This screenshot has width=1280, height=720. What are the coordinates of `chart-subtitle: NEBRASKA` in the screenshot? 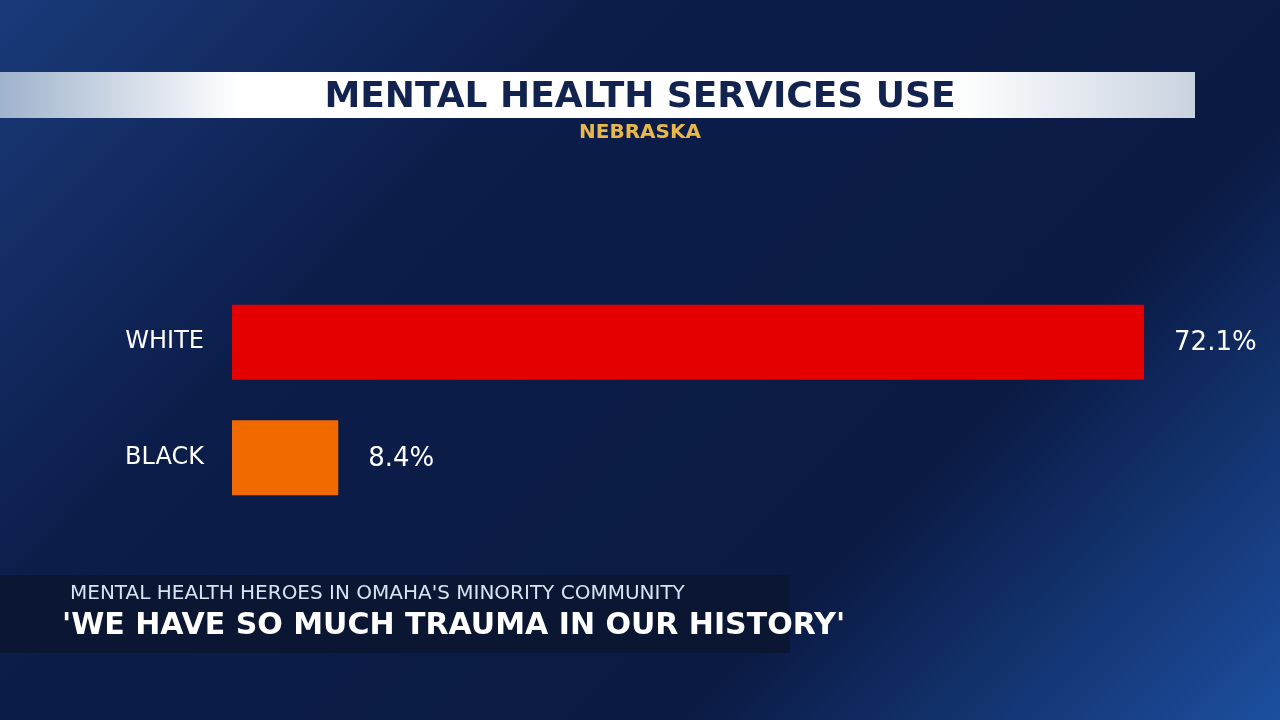 It's located at (640, 131).